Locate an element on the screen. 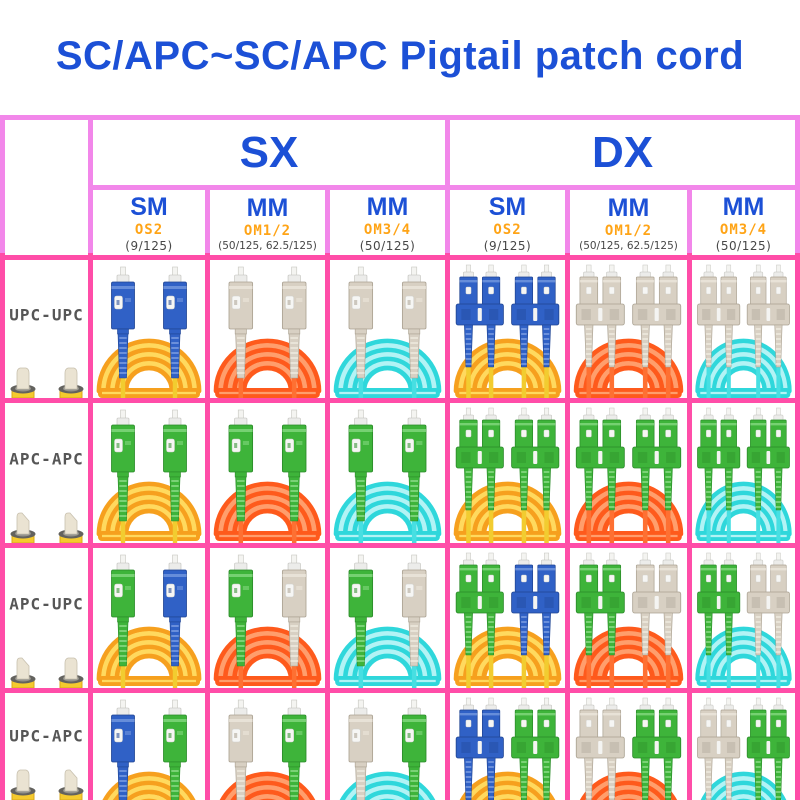 The width and height of the screenshot is (800, 800). row-label-cell: UPC-APC is located at coordinates (46, 746).